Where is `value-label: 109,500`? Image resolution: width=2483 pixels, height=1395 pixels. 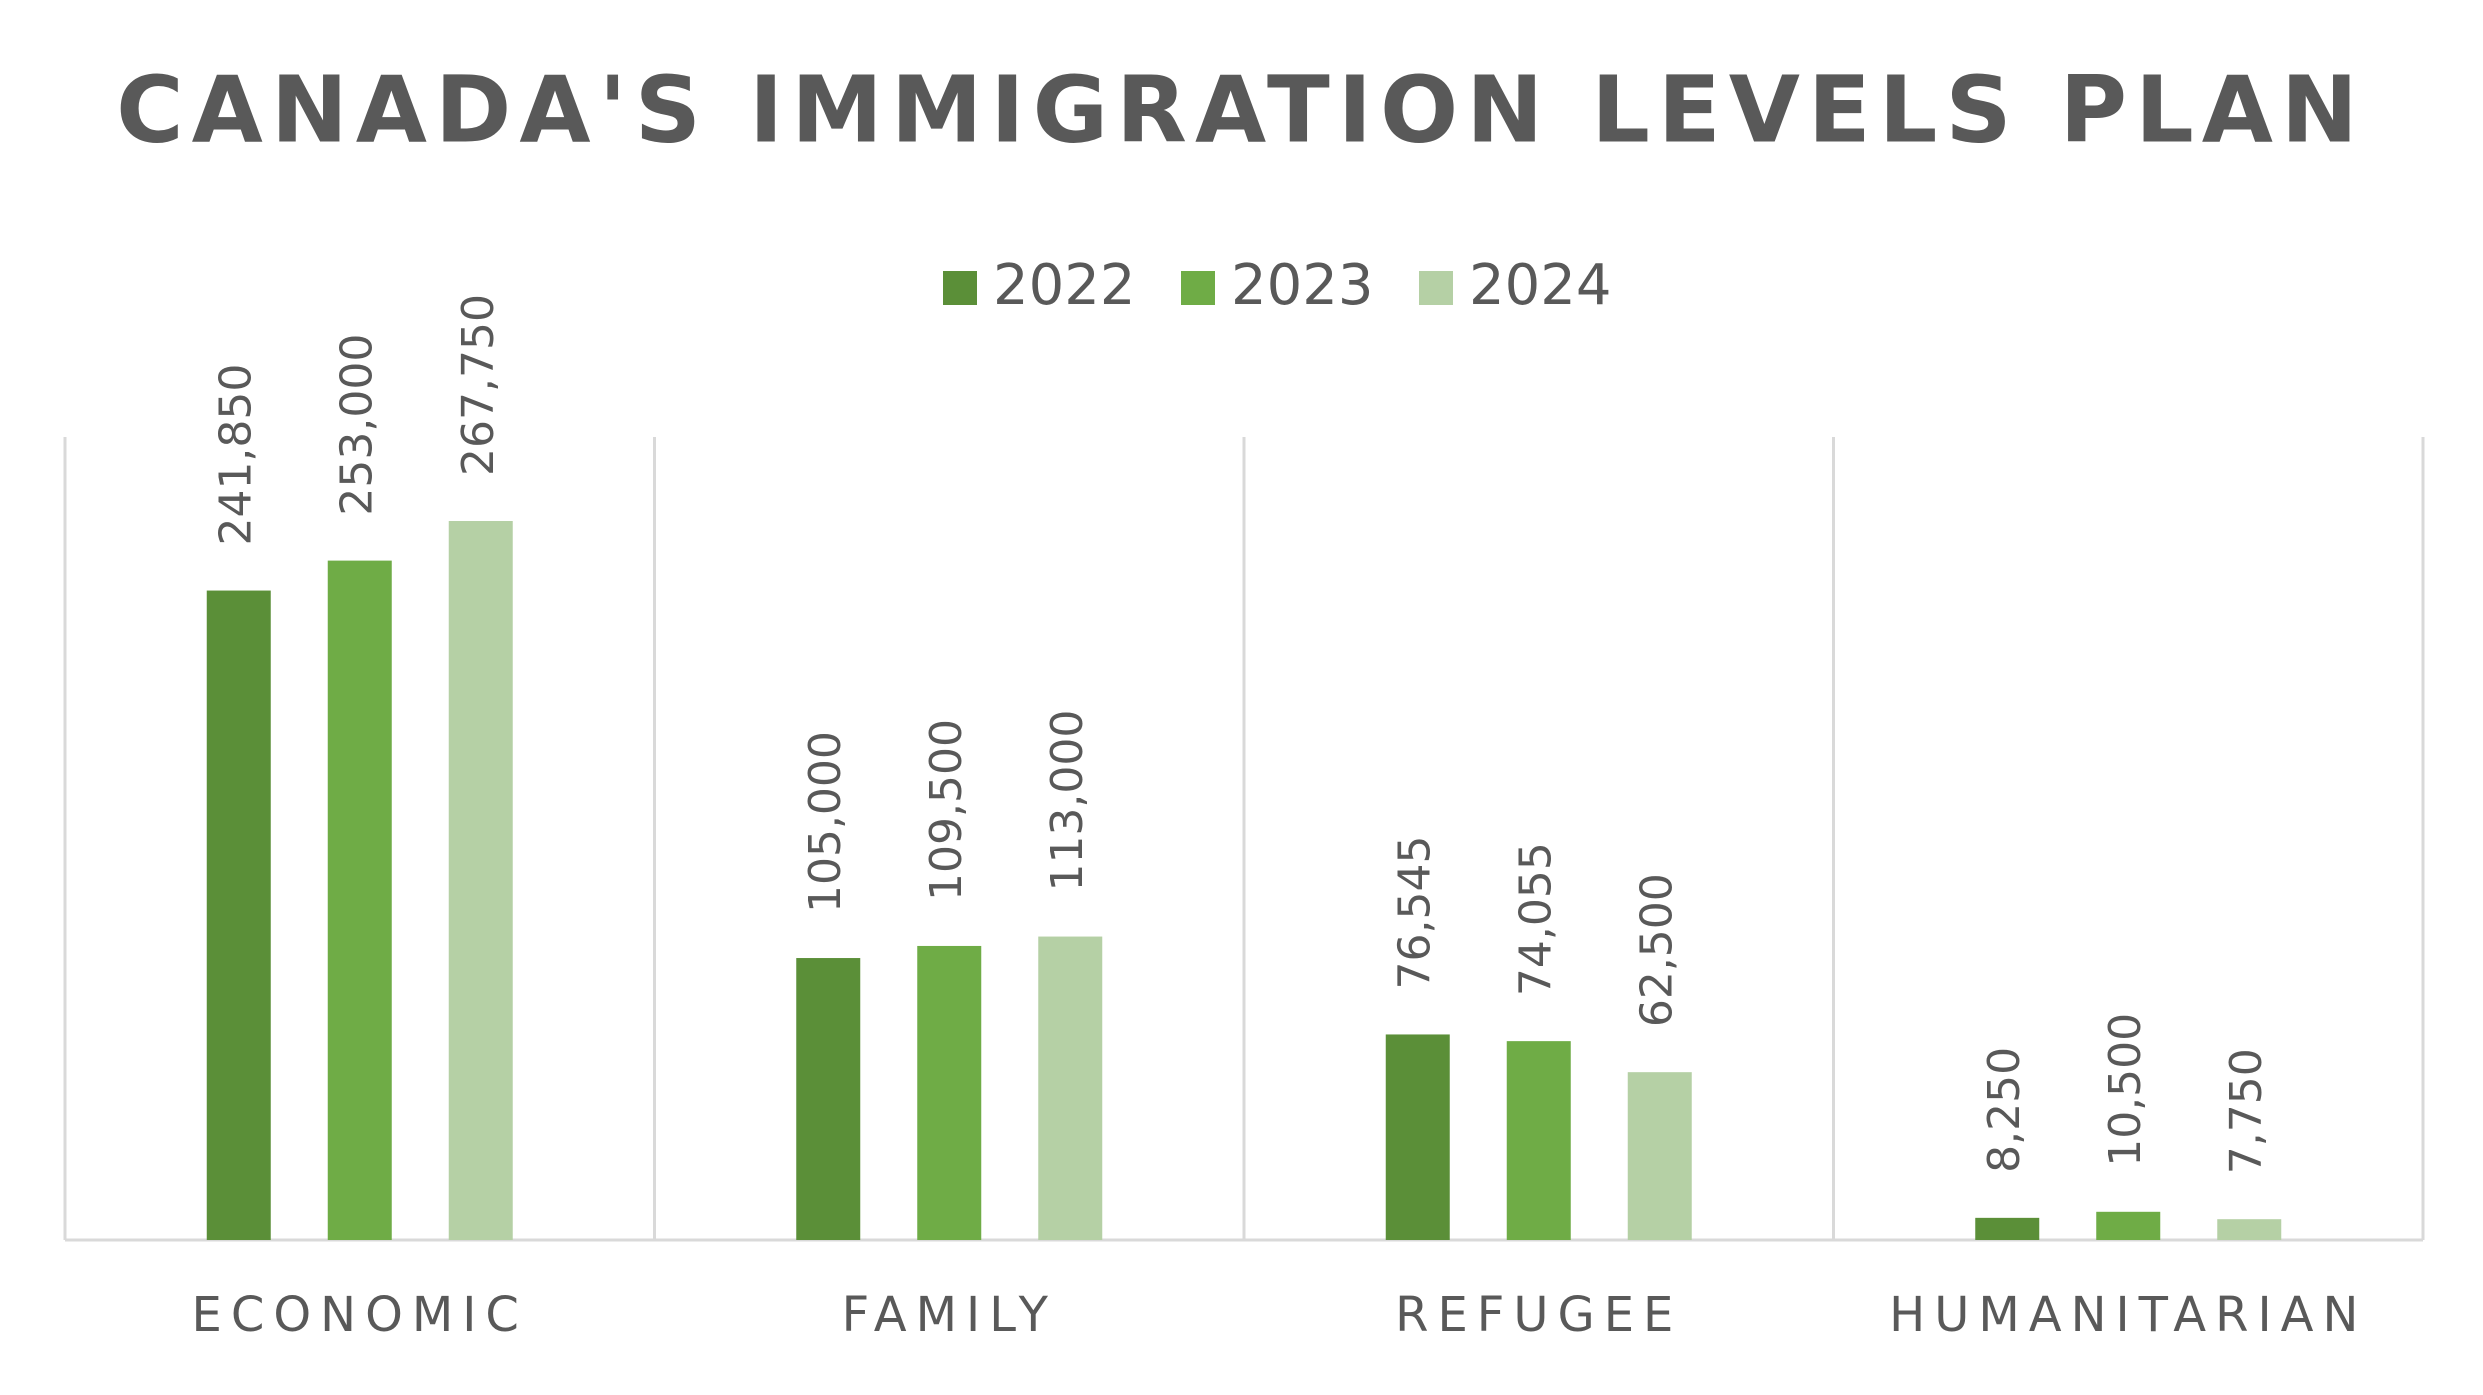
value-label: 109,500 is located at coordinates (946, 810).